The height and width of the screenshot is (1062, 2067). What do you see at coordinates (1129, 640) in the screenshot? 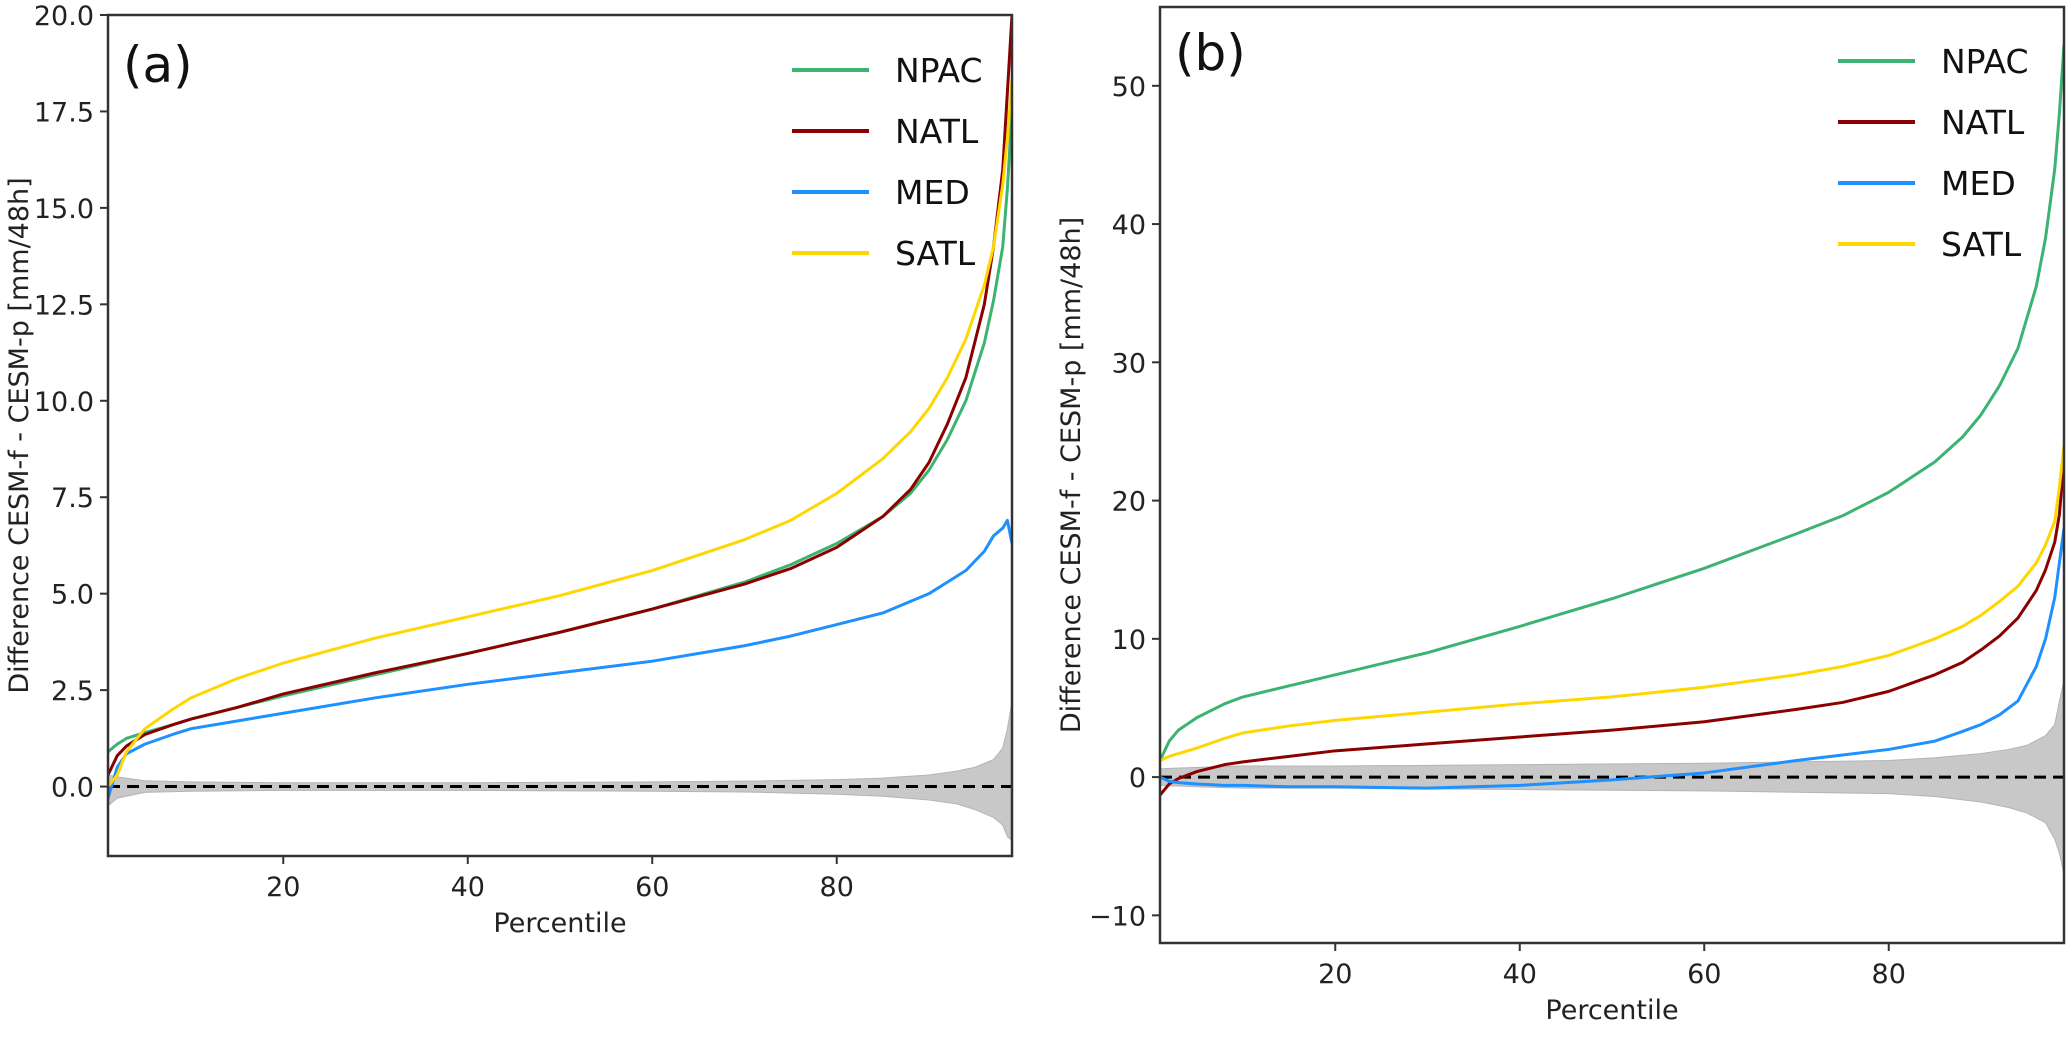
I see `y-tick-label: 10` at bounding box center [1129, 640].